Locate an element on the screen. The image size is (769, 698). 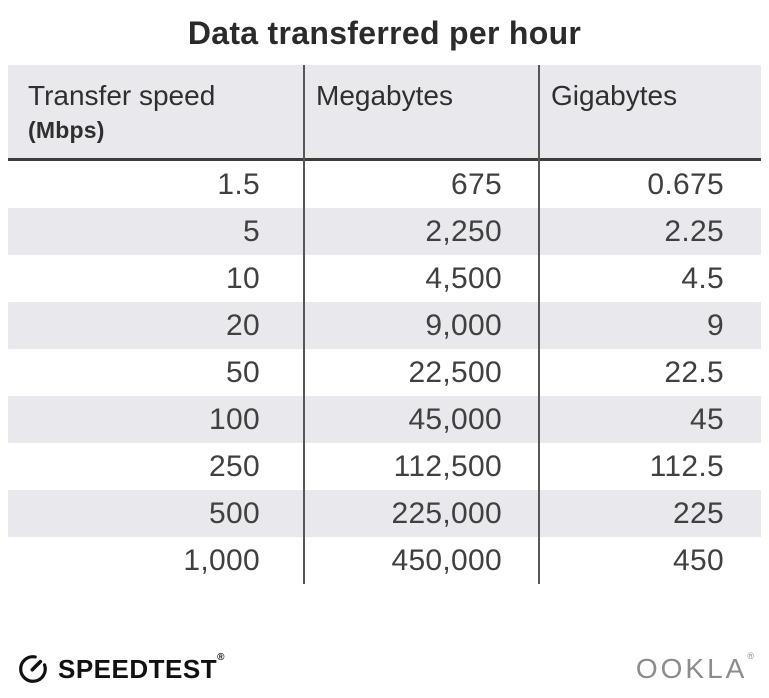
gigabytes-cell: 112.5 is located at coordinates (686, 466).